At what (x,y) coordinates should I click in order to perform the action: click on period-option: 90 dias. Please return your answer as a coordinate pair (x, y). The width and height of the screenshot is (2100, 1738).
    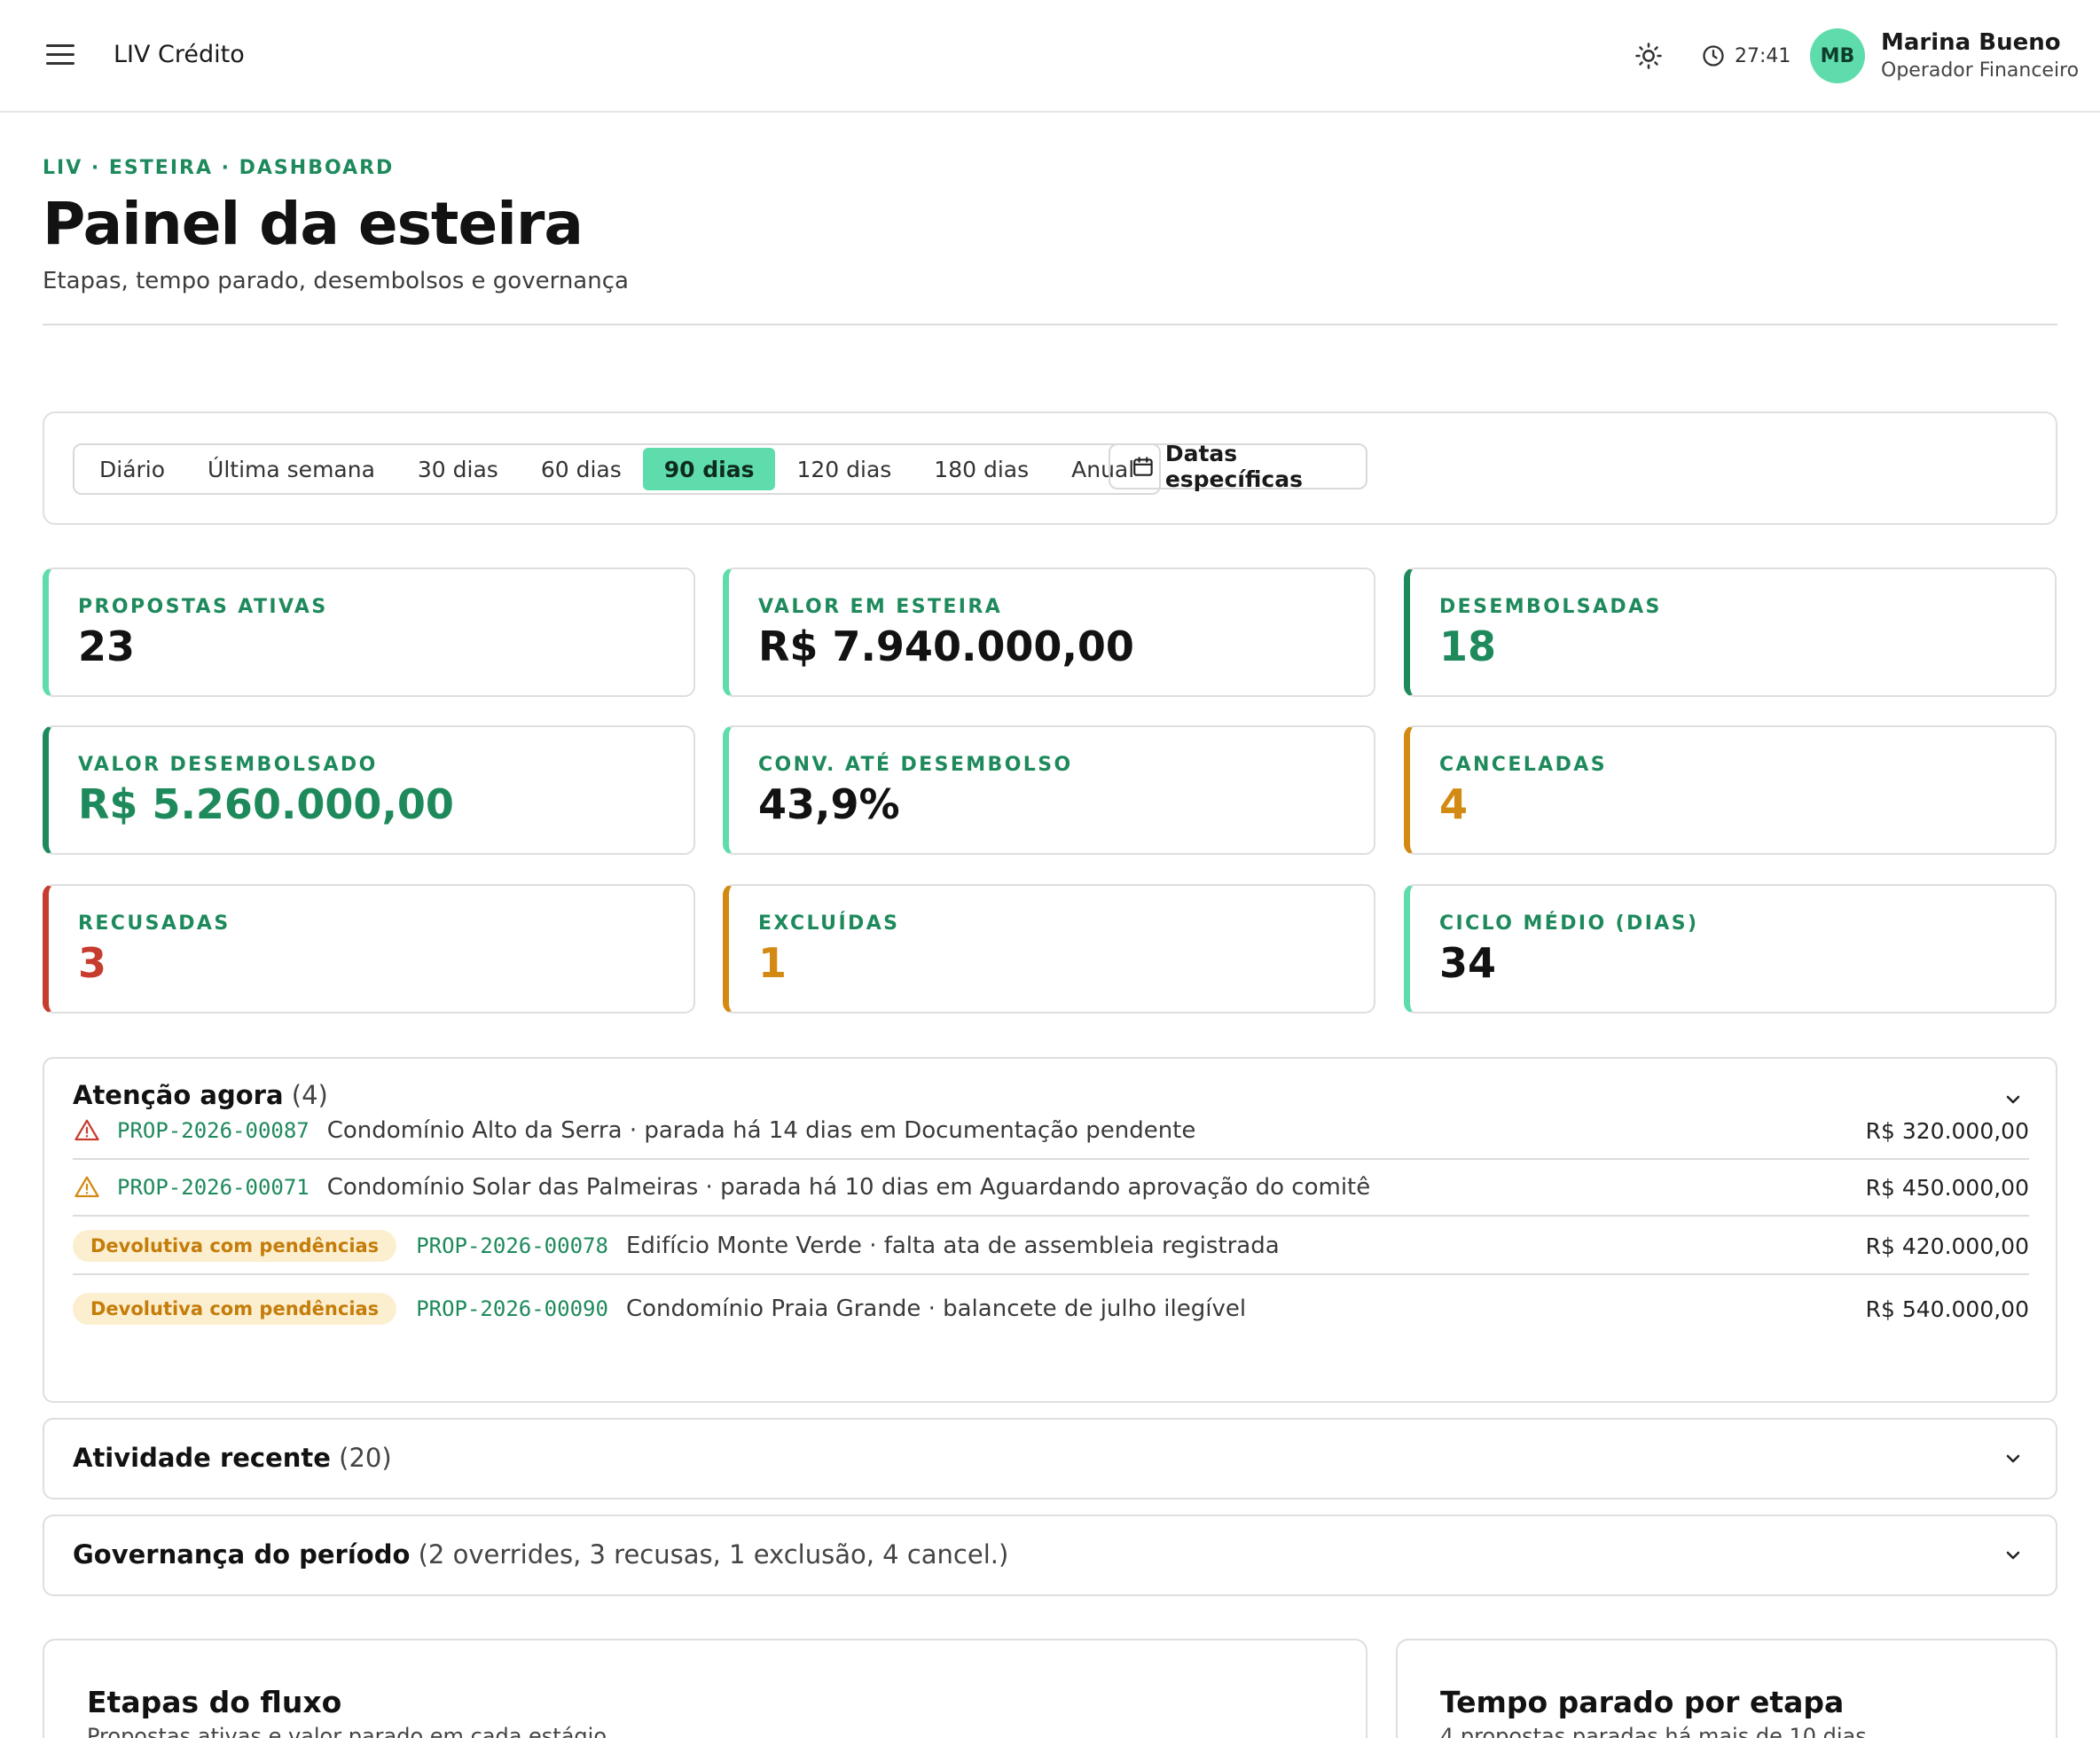
    Looking at the image, I should click on (709, 469).